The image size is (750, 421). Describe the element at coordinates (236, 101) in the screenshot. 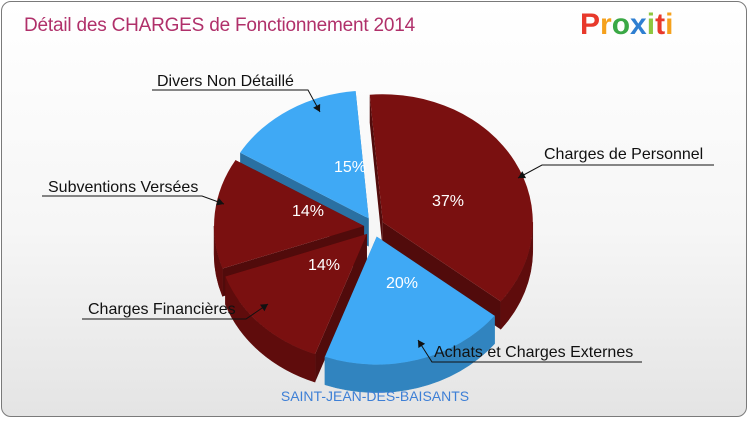

I see `leader-line-divers-non-d-taill` at that location.